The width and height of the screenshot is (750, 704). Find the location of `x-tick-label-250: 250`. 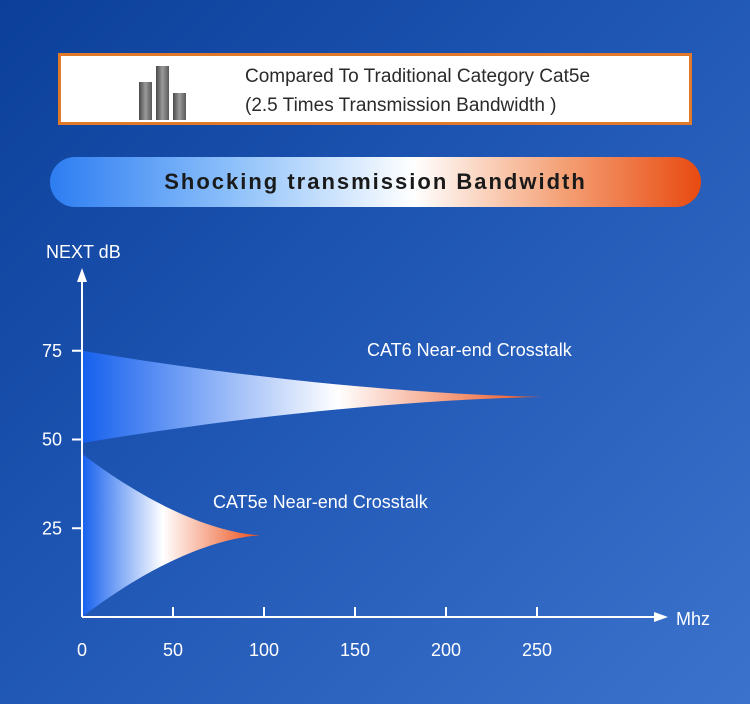

x-tick-label-250: 250 is located at coordinates (537, 650).